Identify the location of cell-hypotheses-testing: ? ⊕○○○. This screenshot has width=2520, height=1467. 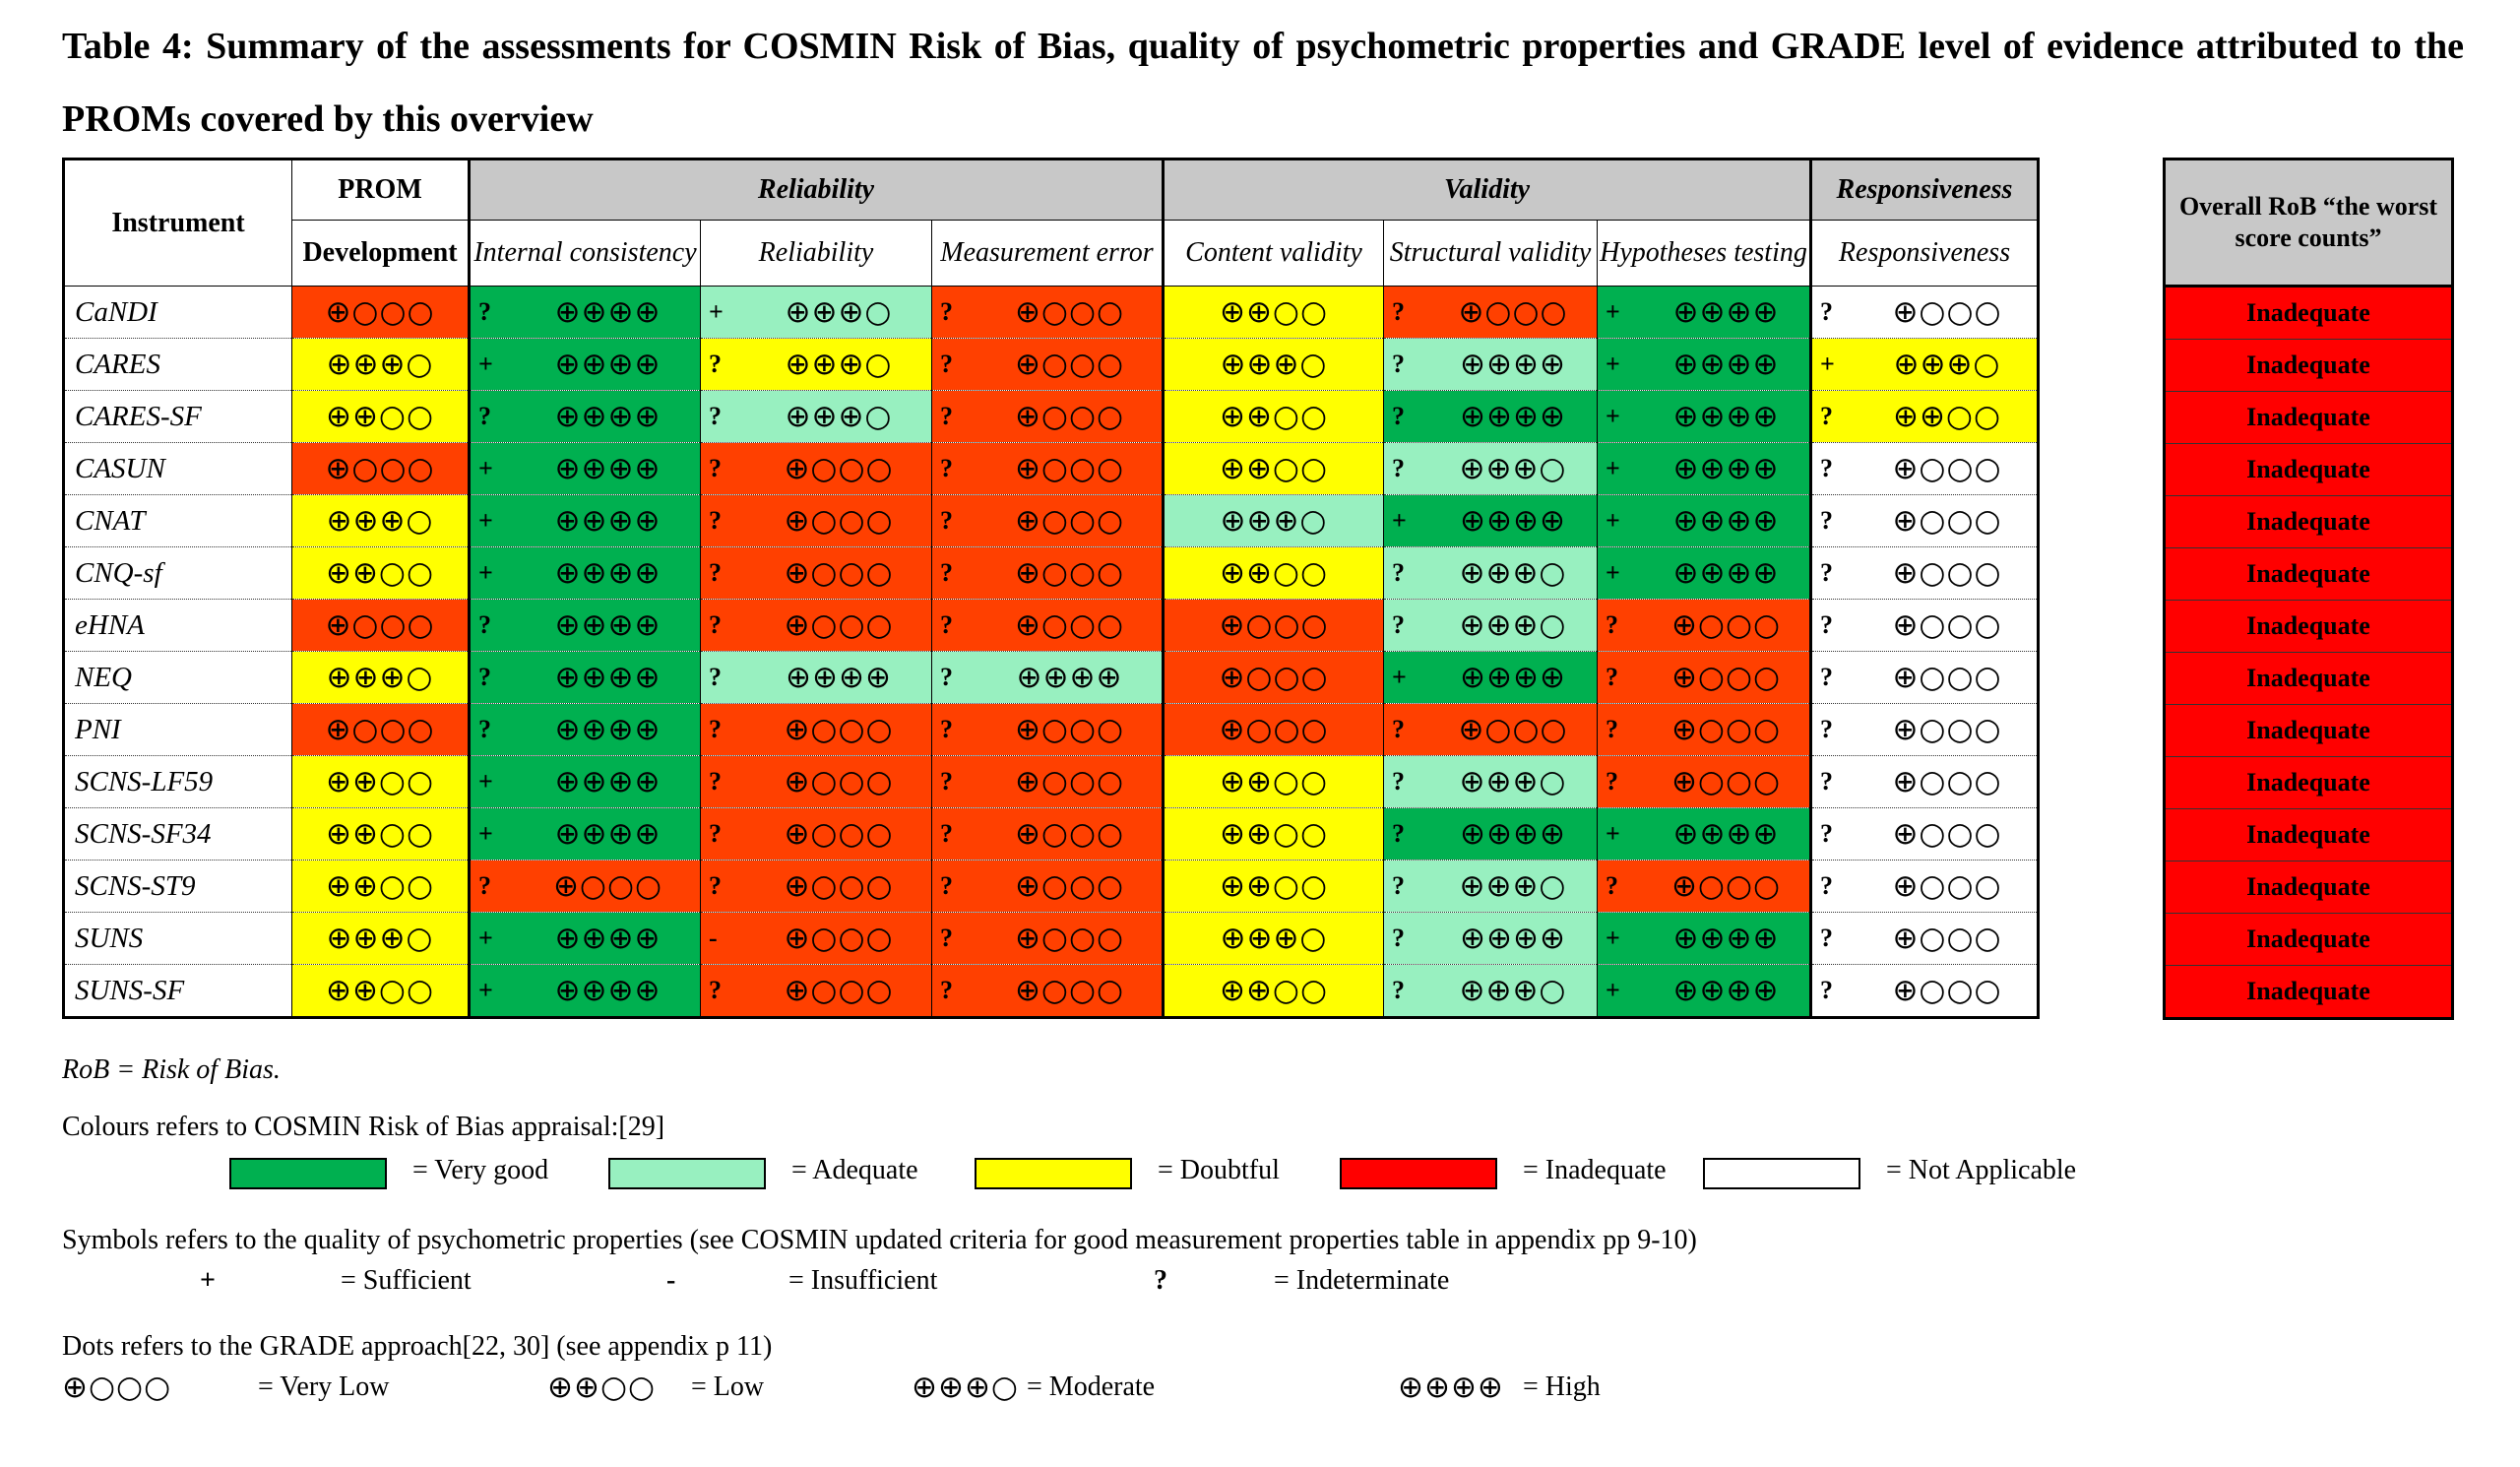
(1704, 677).